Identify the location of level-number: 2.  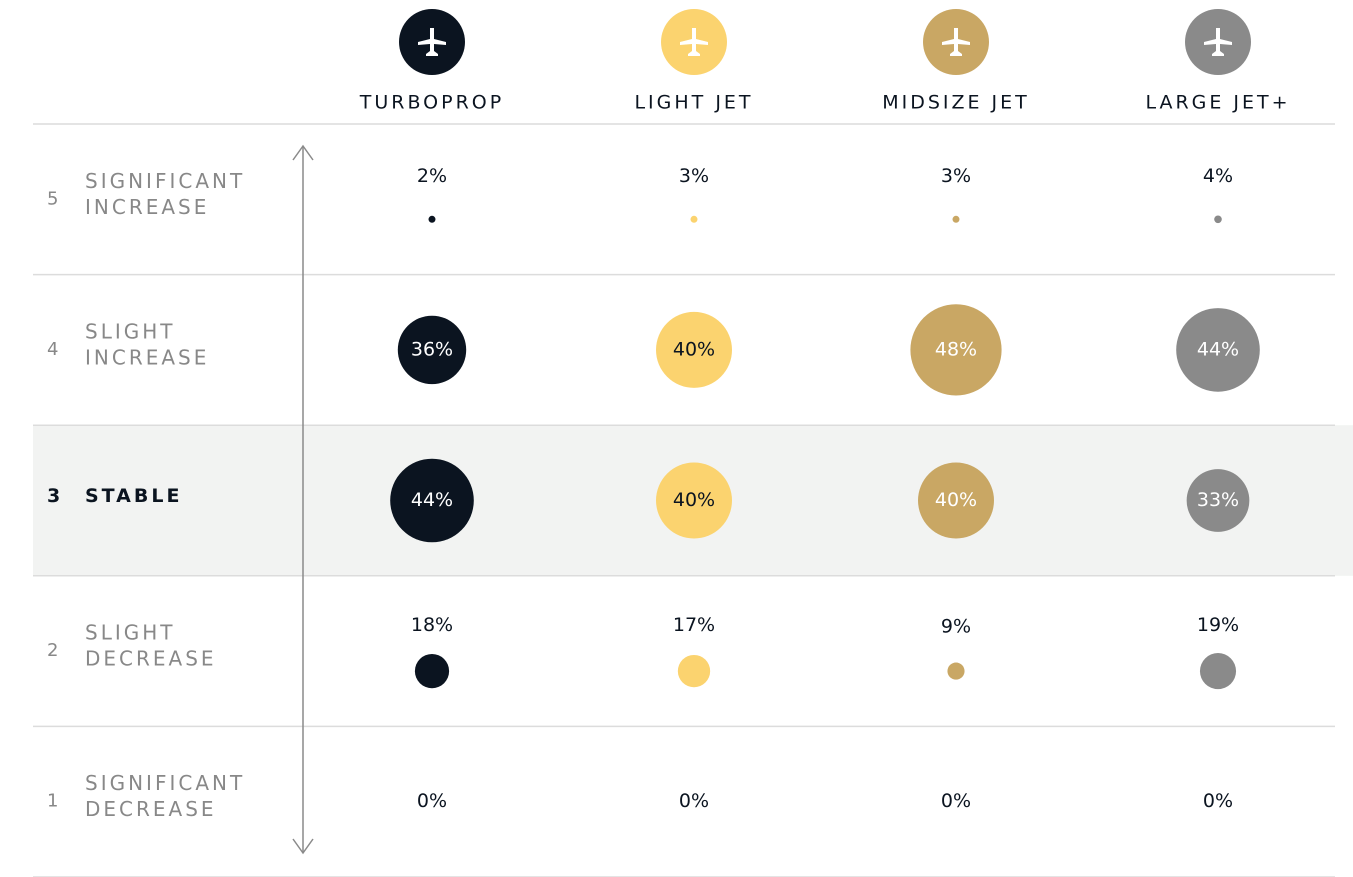
(52, 650).